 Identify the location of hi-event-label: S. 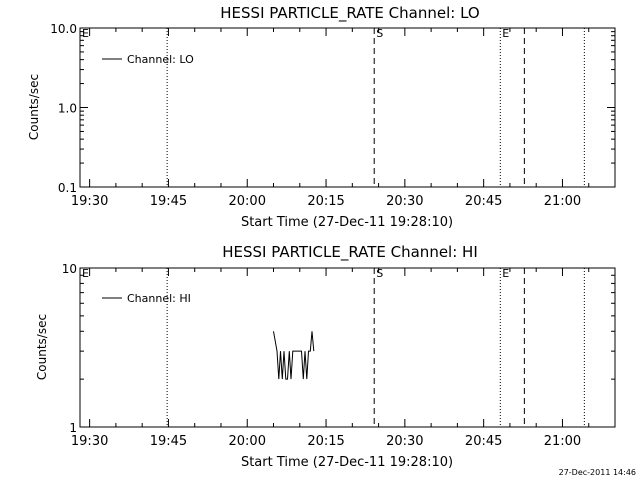
(379, 273).